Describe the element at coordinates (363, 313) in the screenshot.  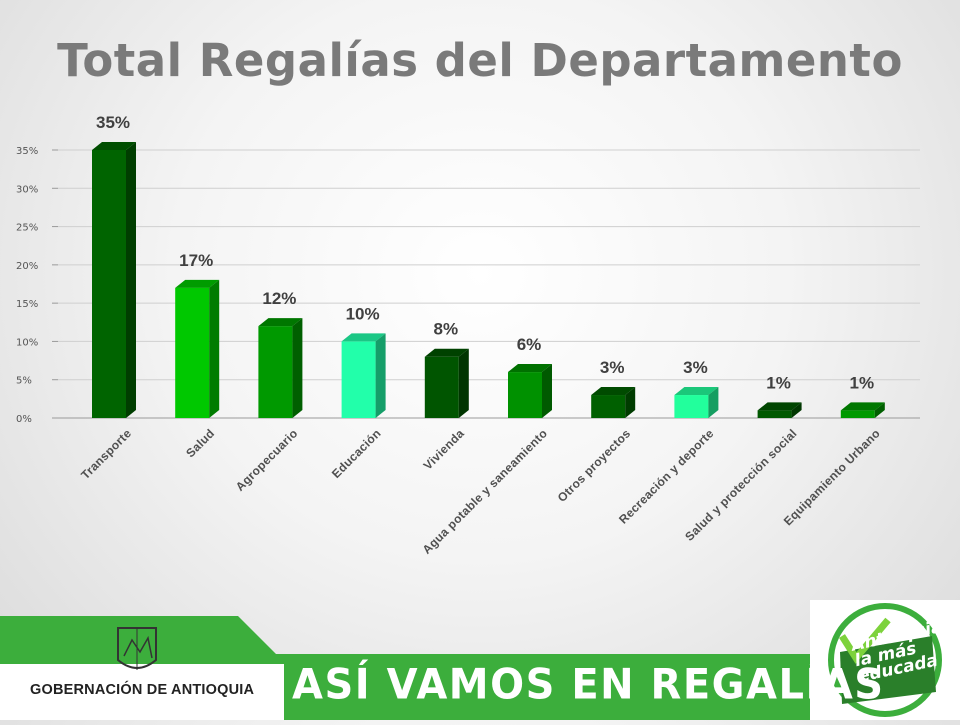
I see `data-label: 10%` at that location.